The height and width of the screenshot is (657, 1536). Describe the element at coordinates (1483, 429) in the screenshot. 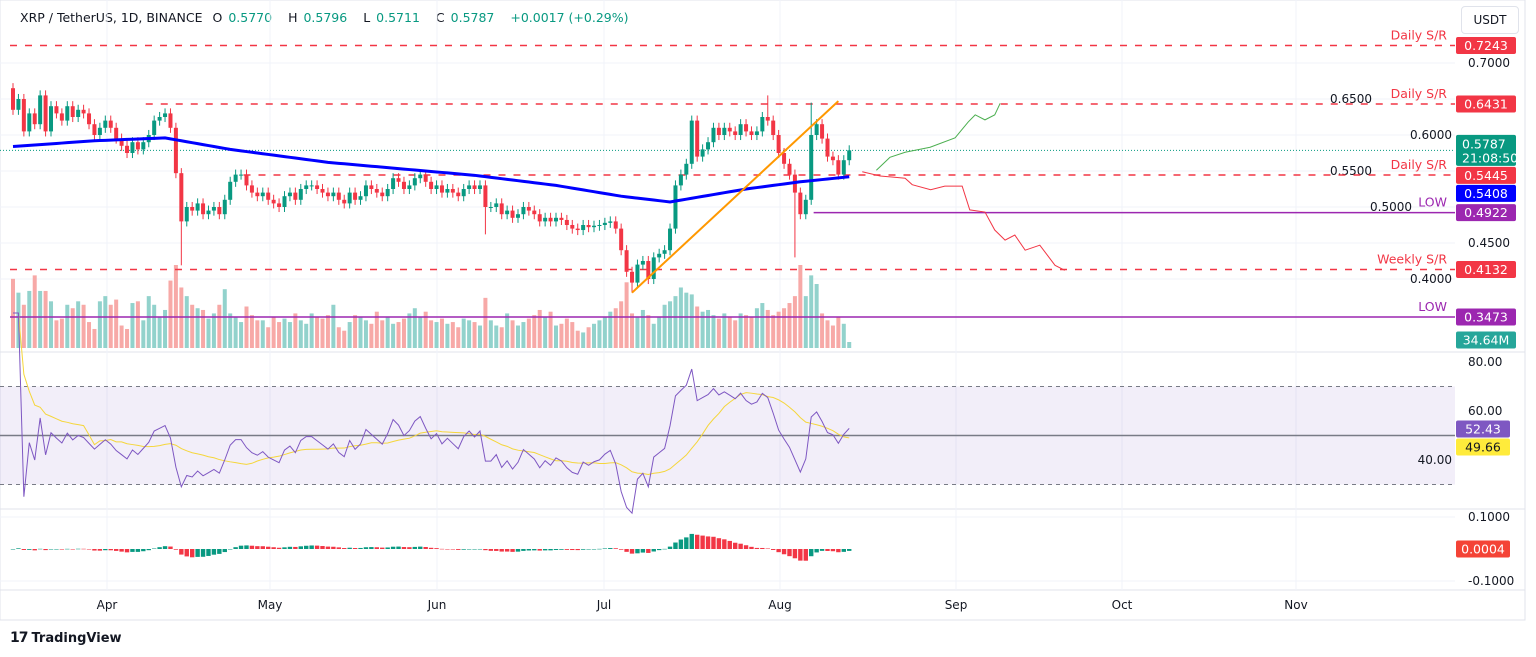

I see `rsi-value-box` at that location.